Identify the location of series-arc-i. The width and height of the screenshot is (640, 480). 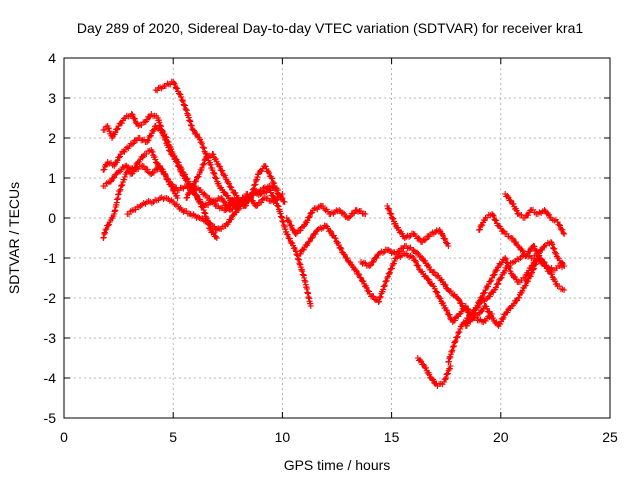
(356, 263).